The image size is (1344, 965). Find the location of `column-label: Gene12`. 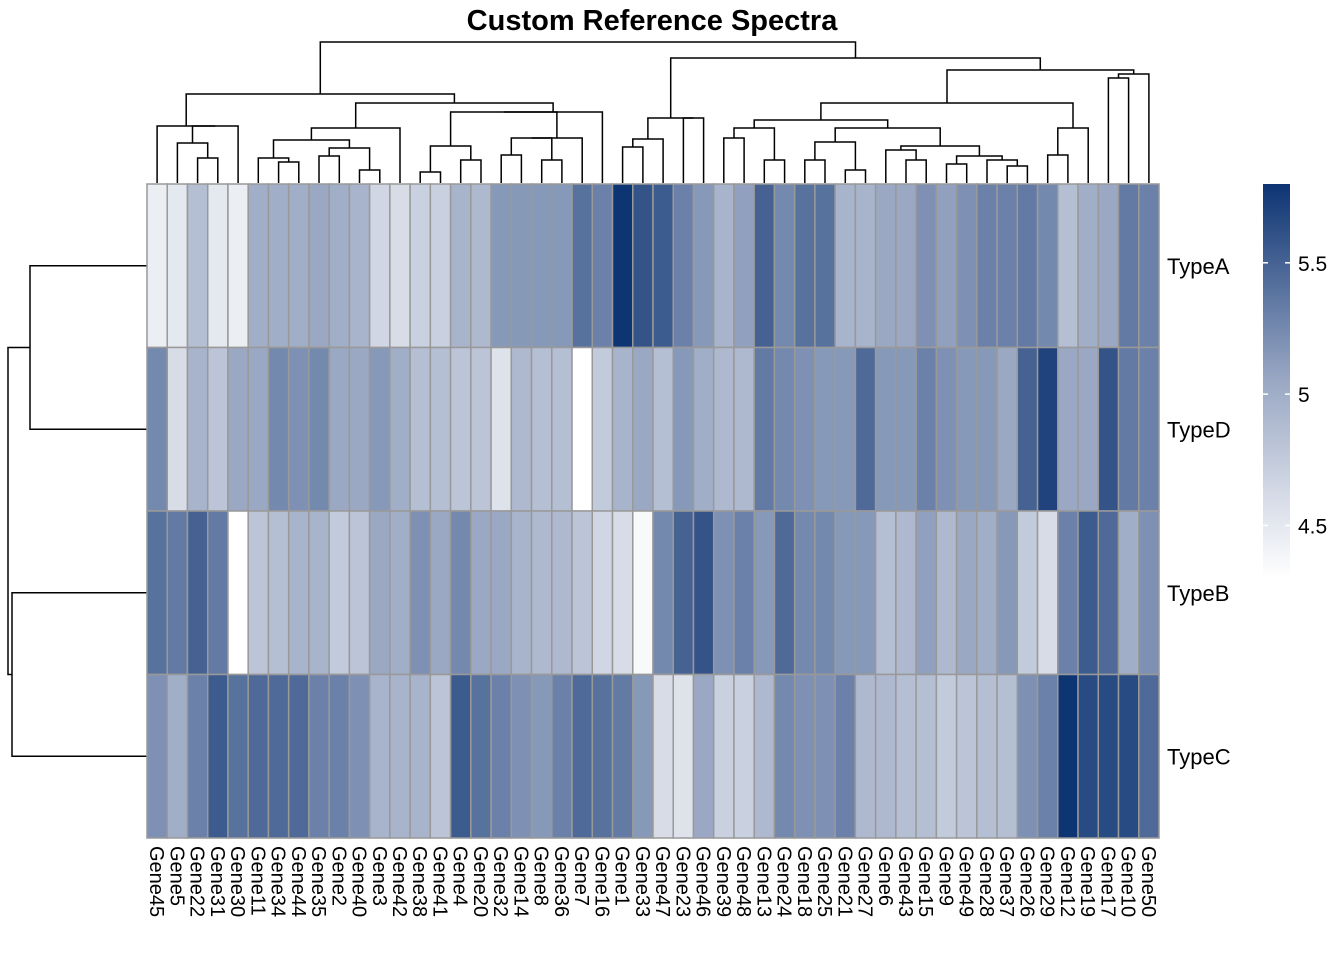

column-label: Gene12 is located at coordinates (1067, 881).